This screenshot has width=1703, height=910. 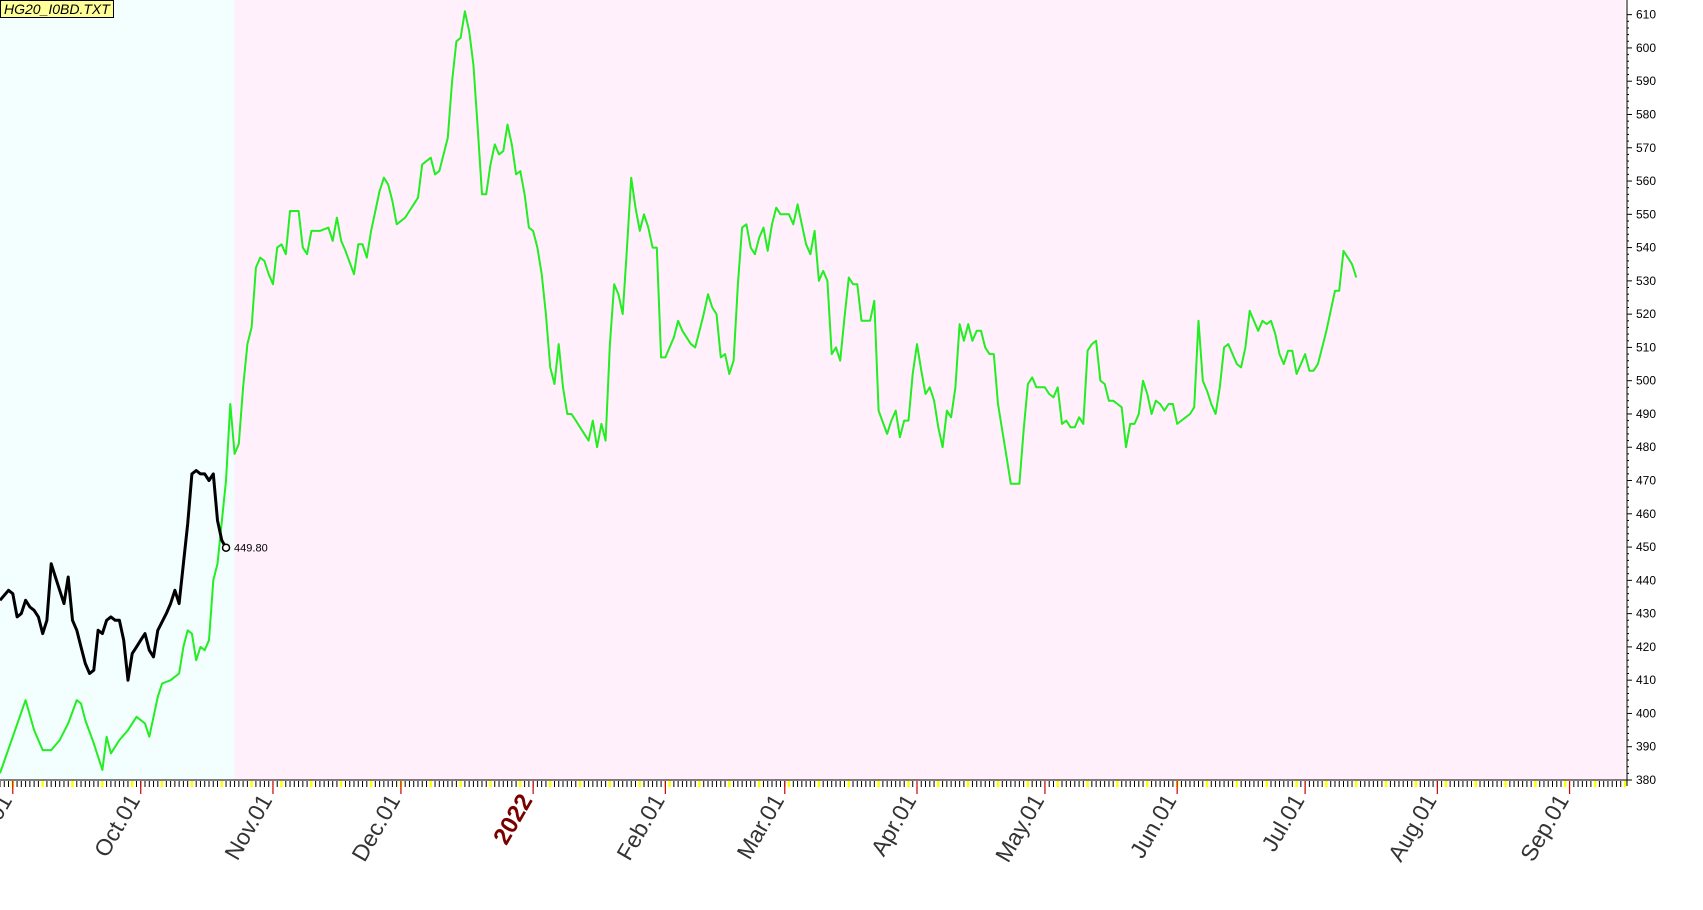 What do you see at coordinates (1646, 281) in the screenshot?
I see `y-tick-label: 530` at bounding box center [1646, 281].